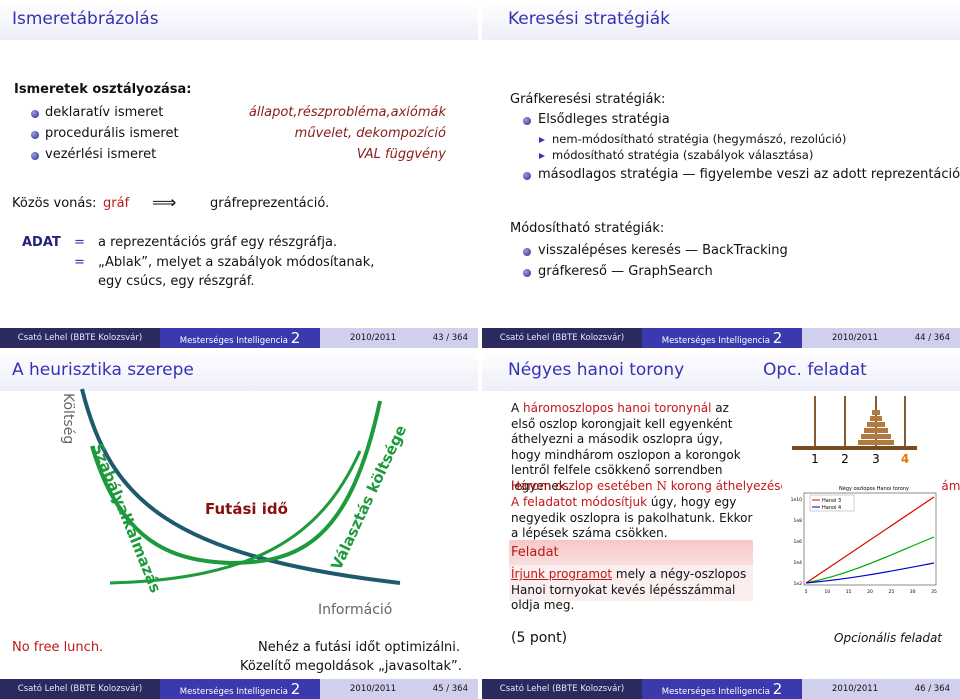 This screenshot has width=960, height=699. Describe the element at coordinates (450, 689) in the screenshot. I see `page-number: 45 / 364` at that location.